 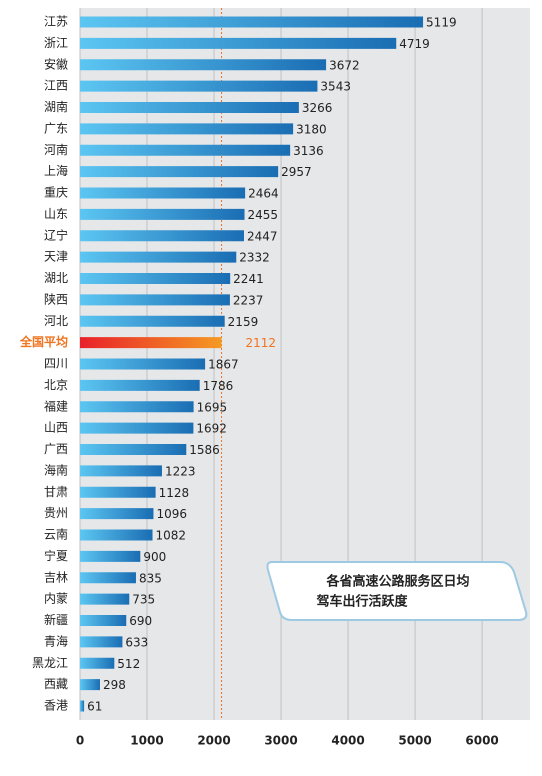 What do you see at coordinates (280, 741) in the screenshot?
I see `x-tick-label: 3000` at bounding box center [280, 741].